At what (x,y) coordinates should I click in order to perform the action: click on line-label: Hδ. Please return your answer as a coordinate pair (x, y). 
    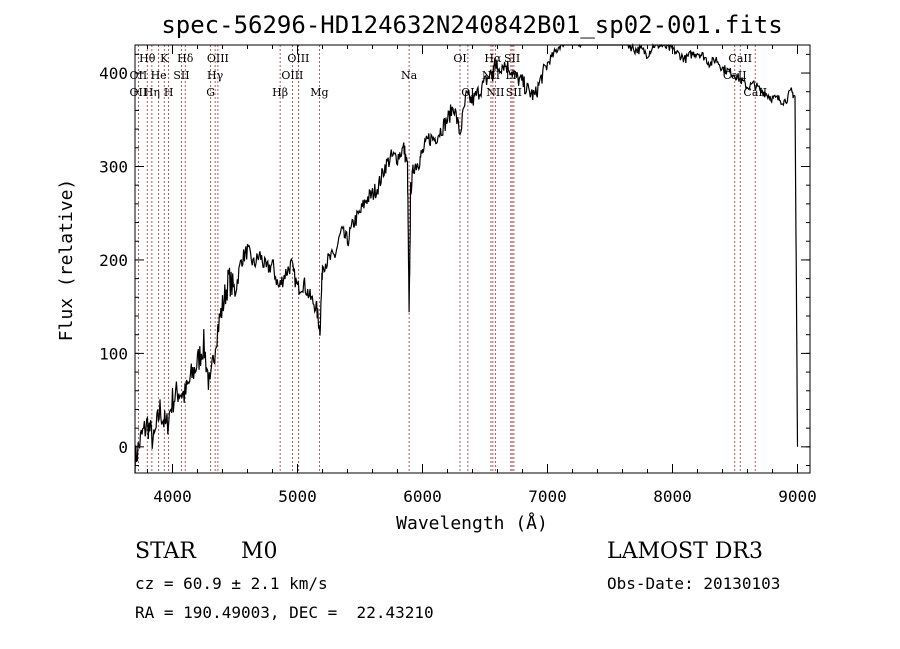
    Looking at the image, I should click on (185, 58).